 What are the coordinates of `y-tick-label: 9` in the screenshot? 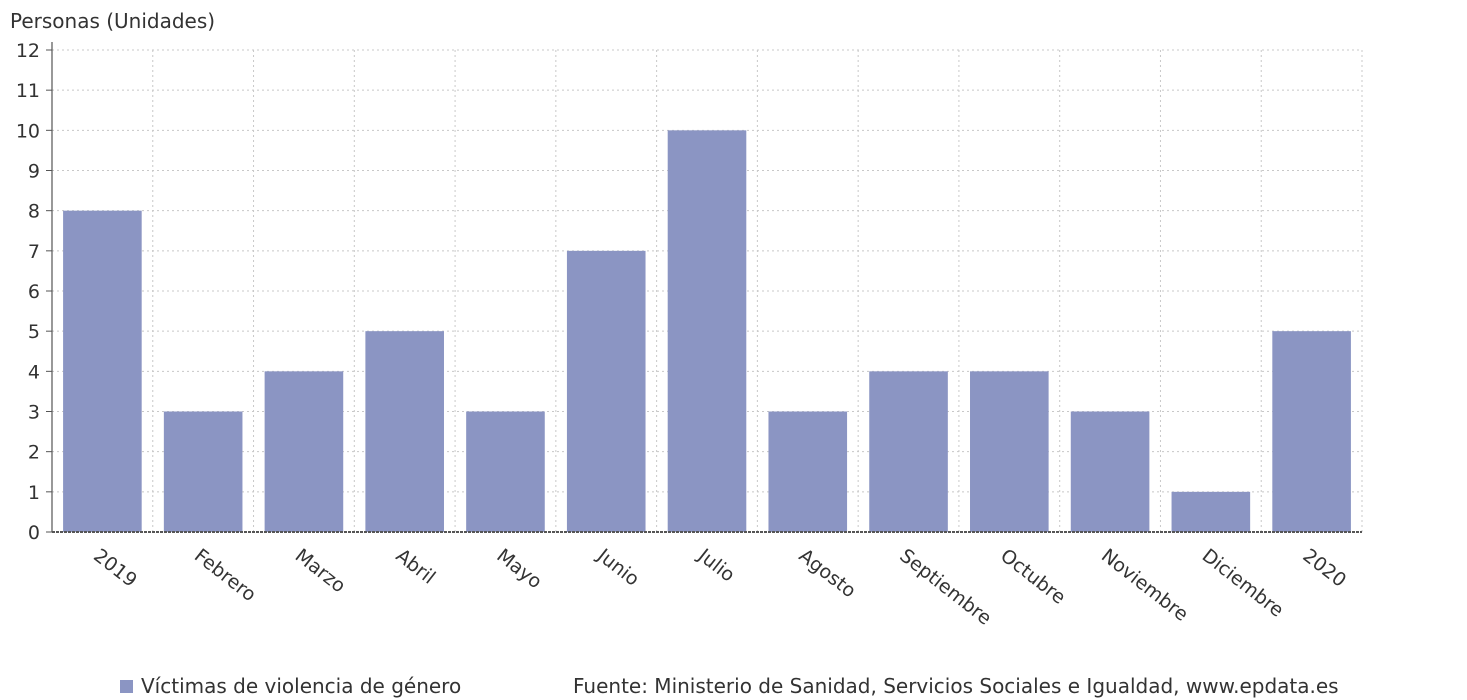 It's located at (34, 172).